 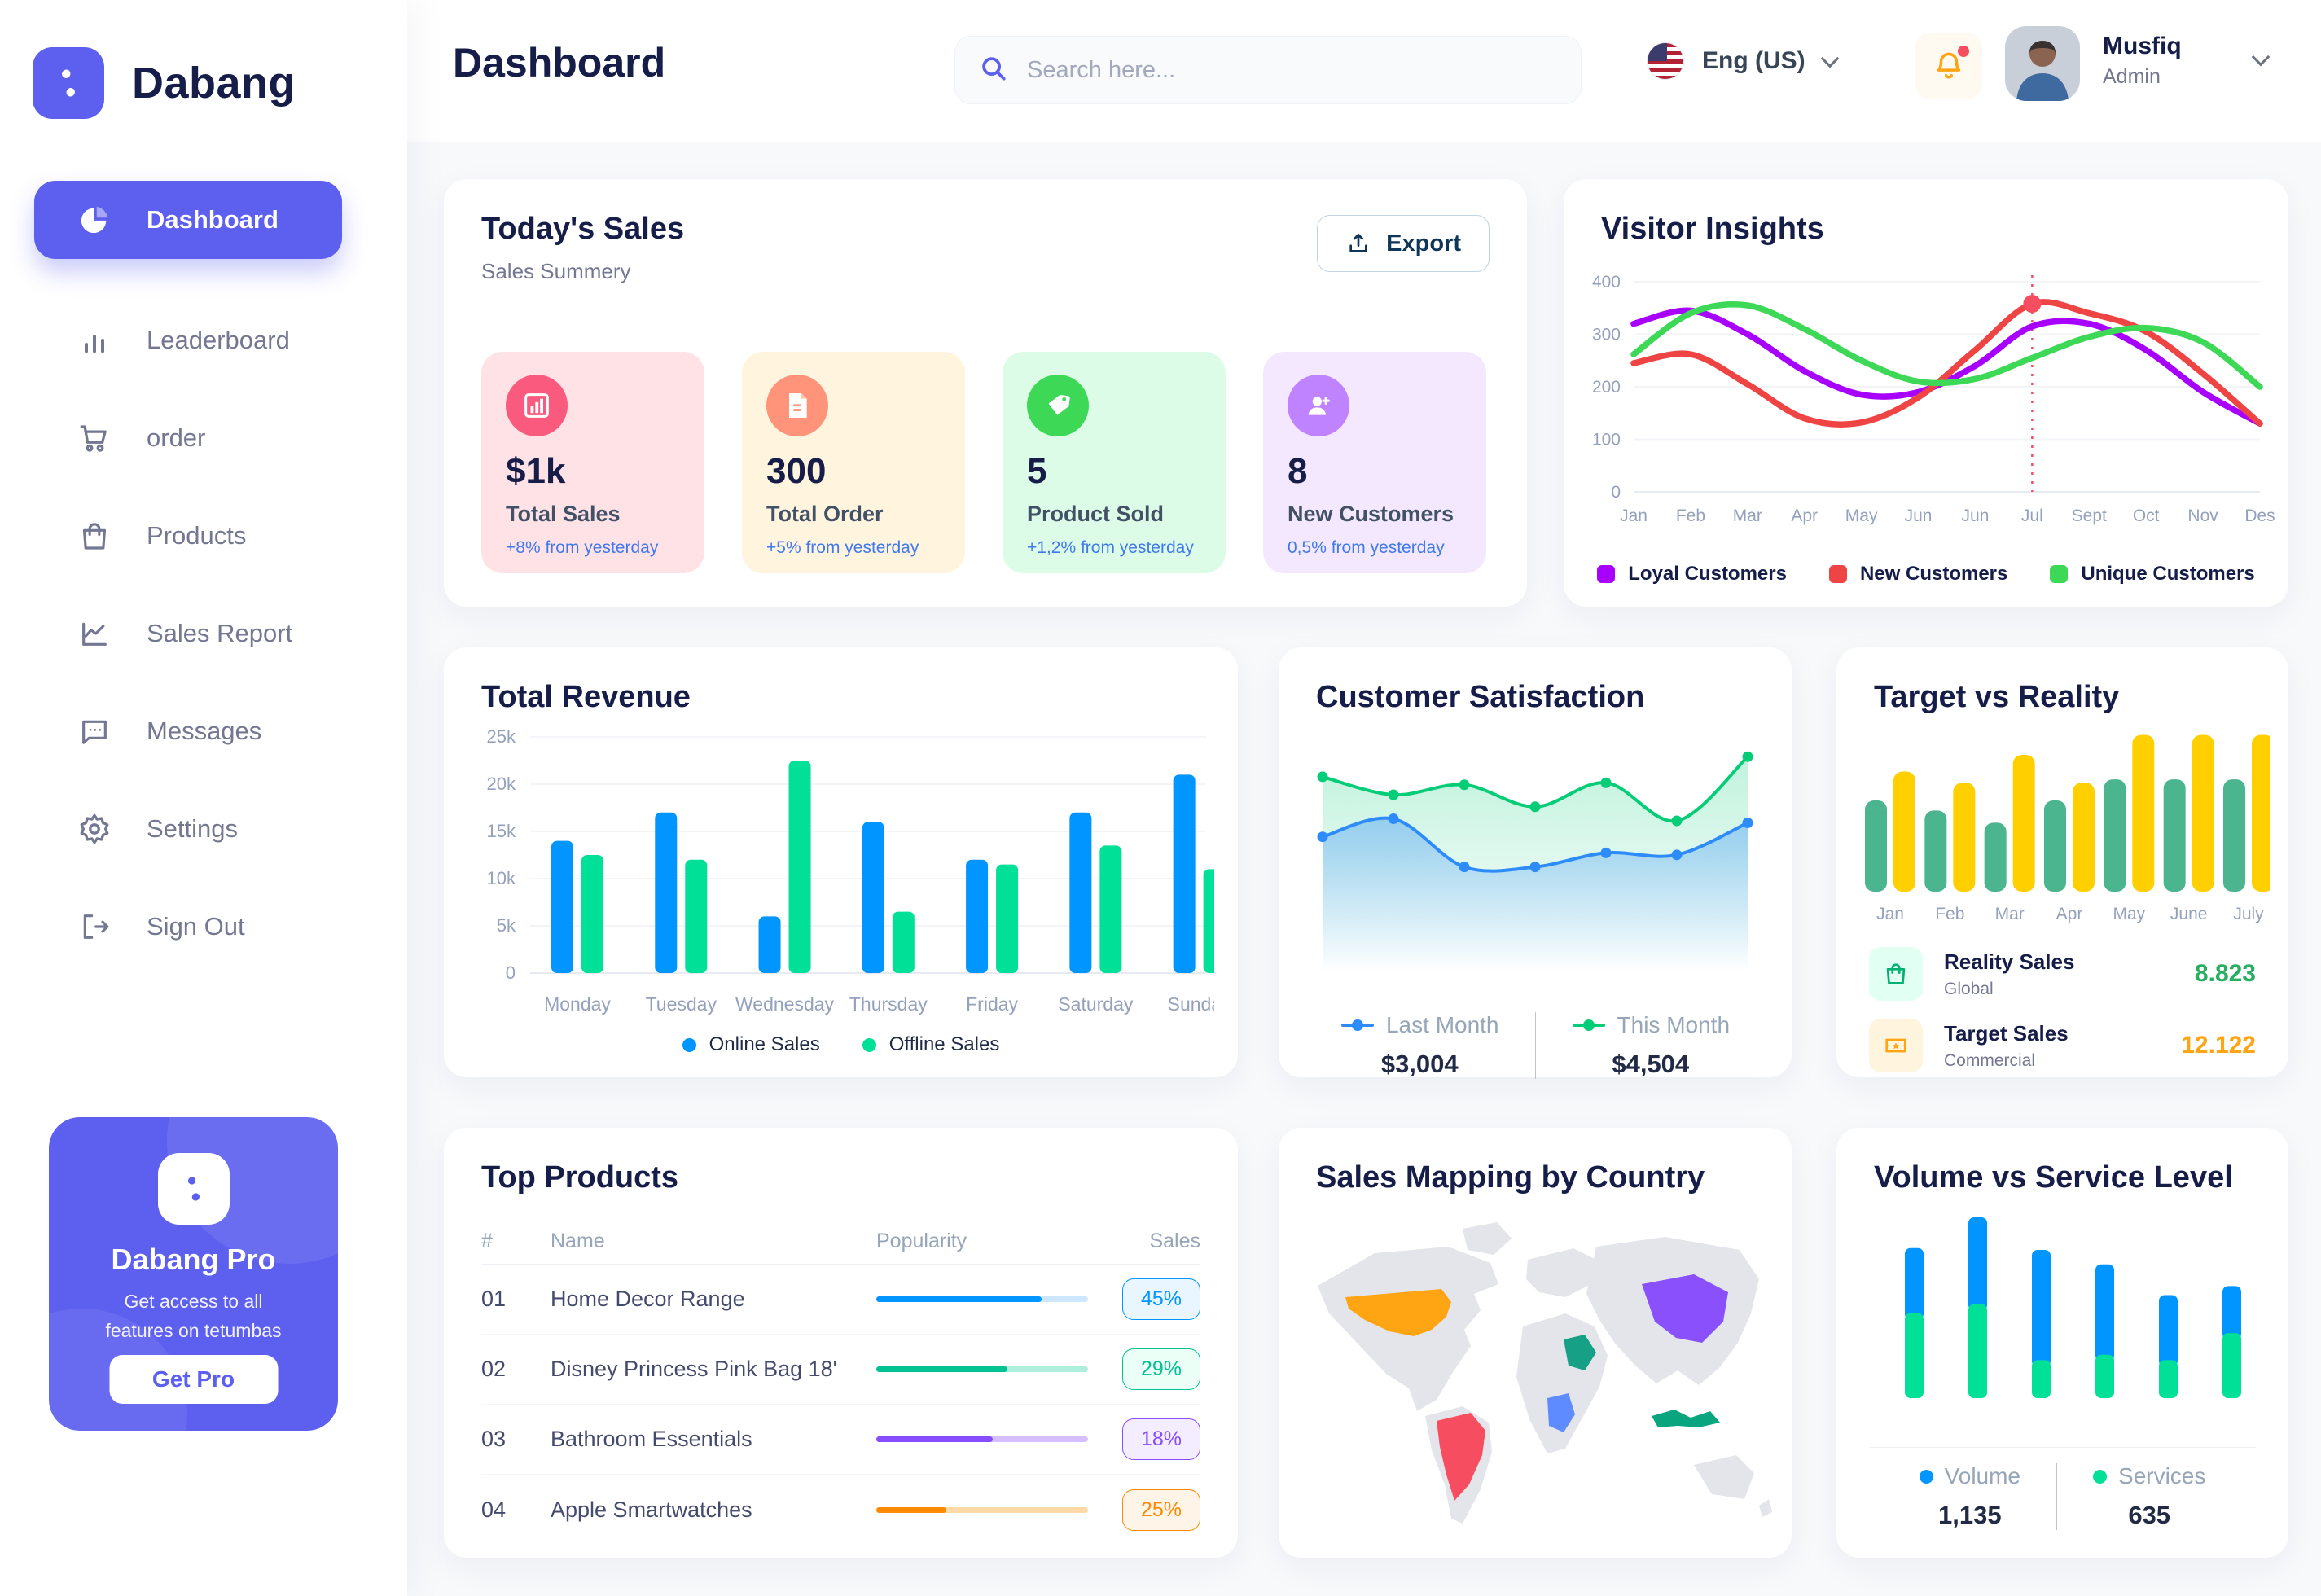 What do you see at coordinates (197, 535) in the screenshot?
I see `sidebar-item-label: Products` at bounding box center [197, 535].